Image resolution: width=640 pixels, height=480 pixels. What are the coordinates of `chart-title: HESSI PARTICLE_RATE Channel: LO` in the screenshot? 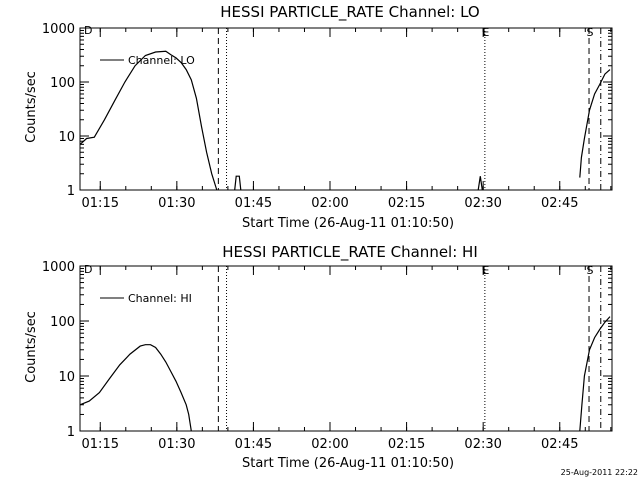 It's located at (349, 12).